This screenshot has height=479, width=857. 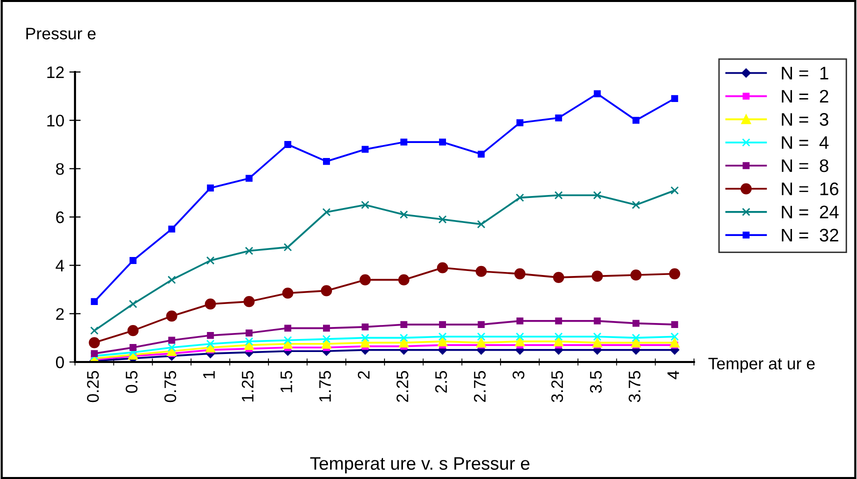 What do you see at coordinates (557, 386) in the screenshot?
I see `x-tick-label: 3.25` at bounding box center [557, 386].